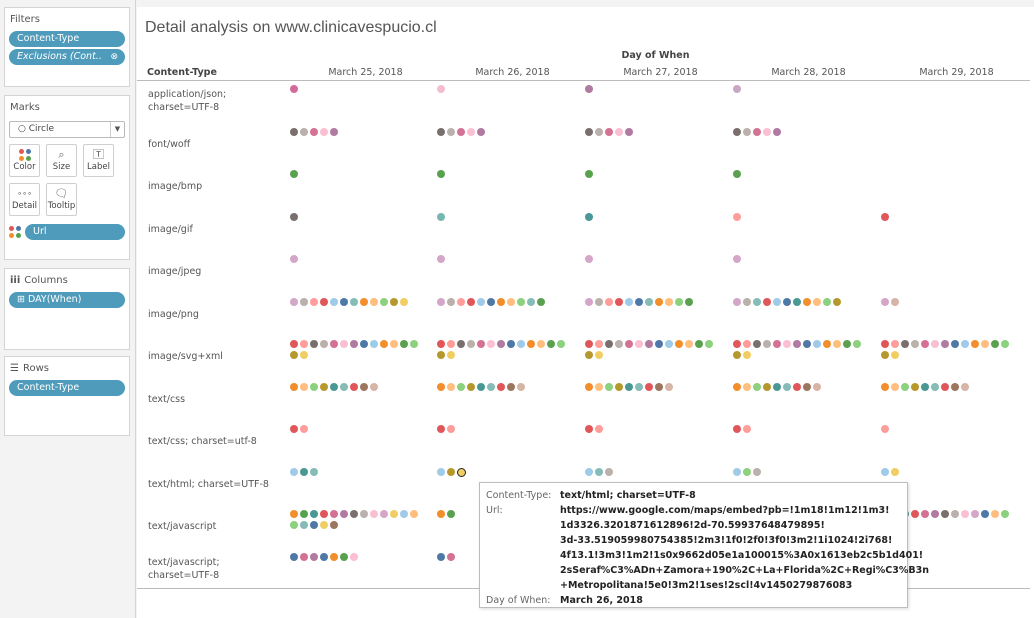  What do you see at coordinates (187, 101) in the screenshot?
I see `row-header: application/json; charset=UTF-8` at bounding box center [187, 101].